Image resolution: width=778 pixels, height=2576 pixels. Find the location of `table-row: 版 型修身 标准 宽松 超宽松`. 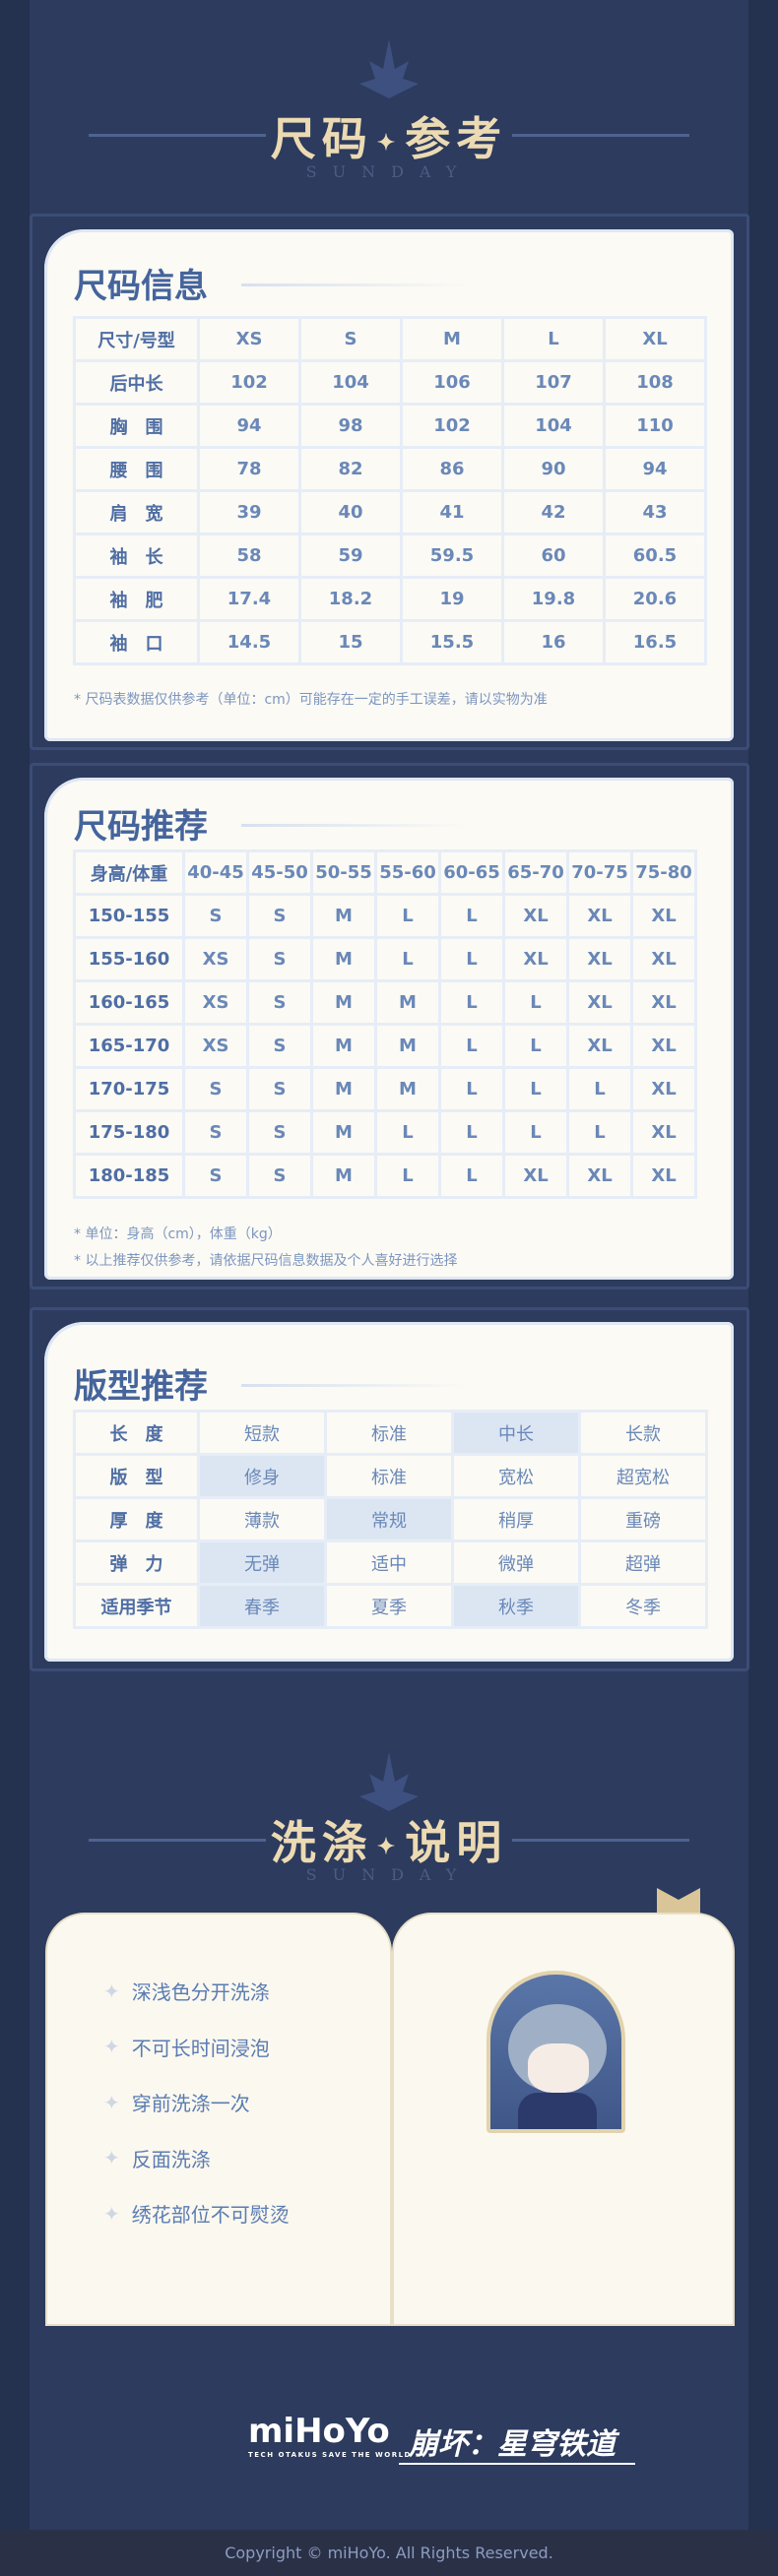

table-row: 版 型修身 标准 宽松 超宽松 is located at coordinates (390, 1476).